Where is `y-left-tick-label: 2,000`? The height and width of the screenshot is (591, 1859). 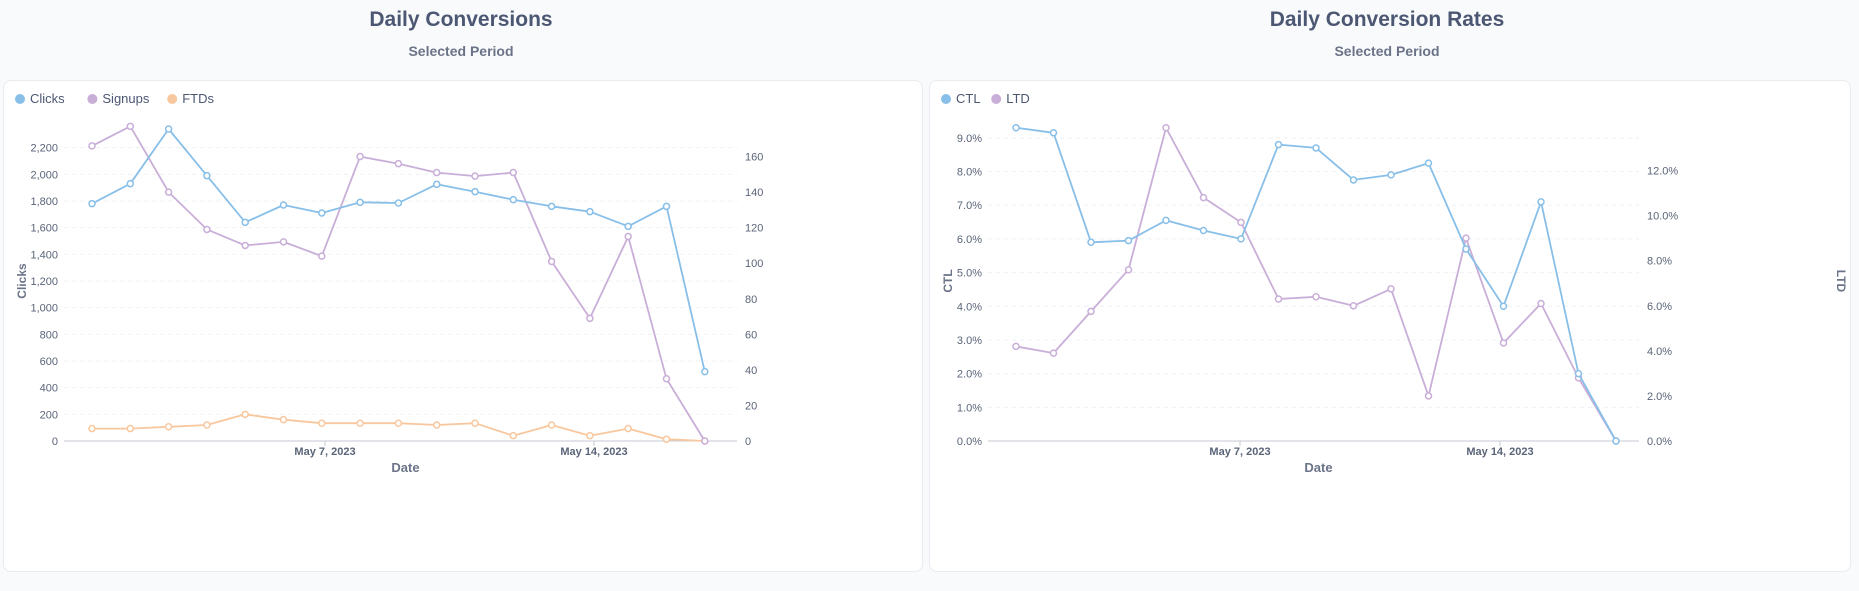 y-left-tick-label: 2,000 is located at coordinates (44, 175).